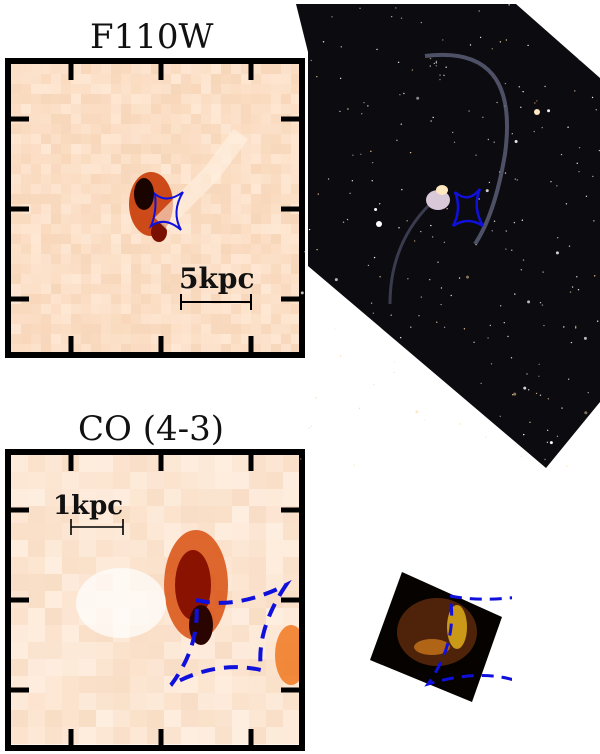 The height and width of the screenshot is (754, 600). I want to click on scale-label-5kpc: 5kpc, so click(217, 278).